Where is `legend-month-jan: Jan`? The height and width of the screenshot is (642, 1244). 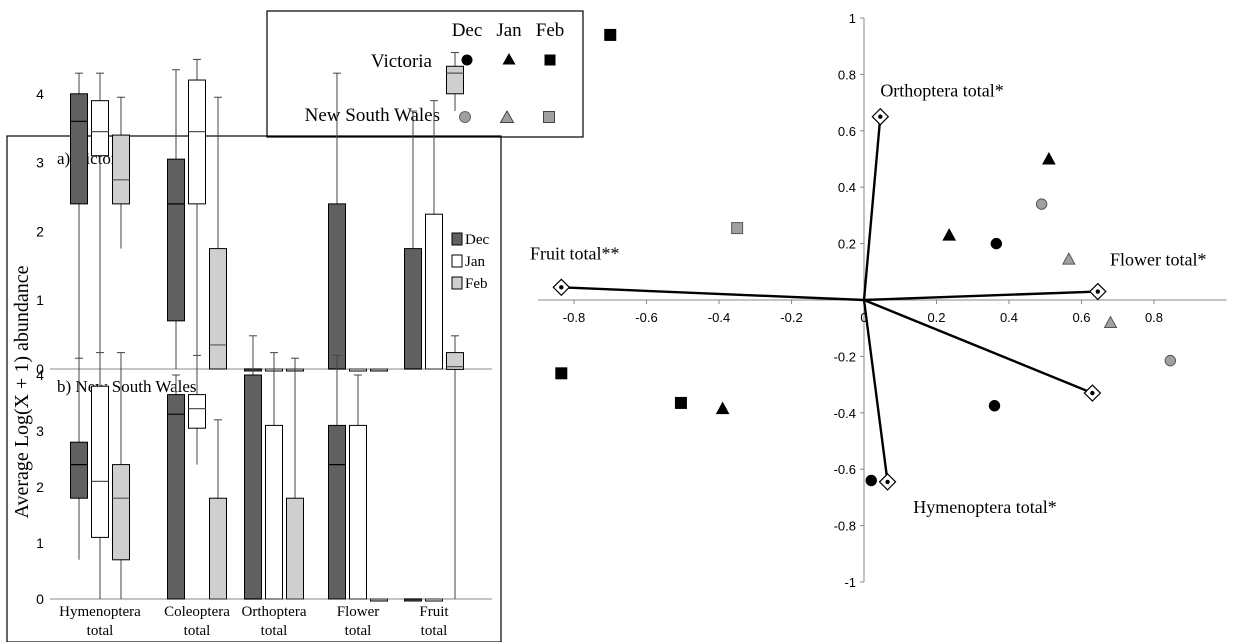
legend-month-jan: Jan is located at coordinates (509, 30).